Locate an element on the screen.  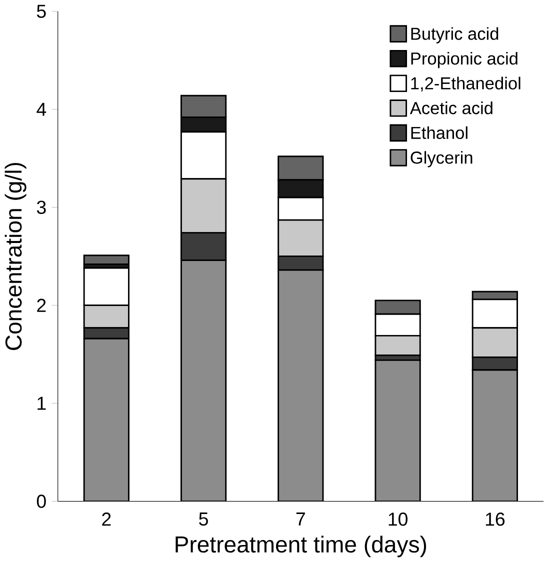
legend-label: 1,2-Ethanediol is located at coordinates (465, 84).